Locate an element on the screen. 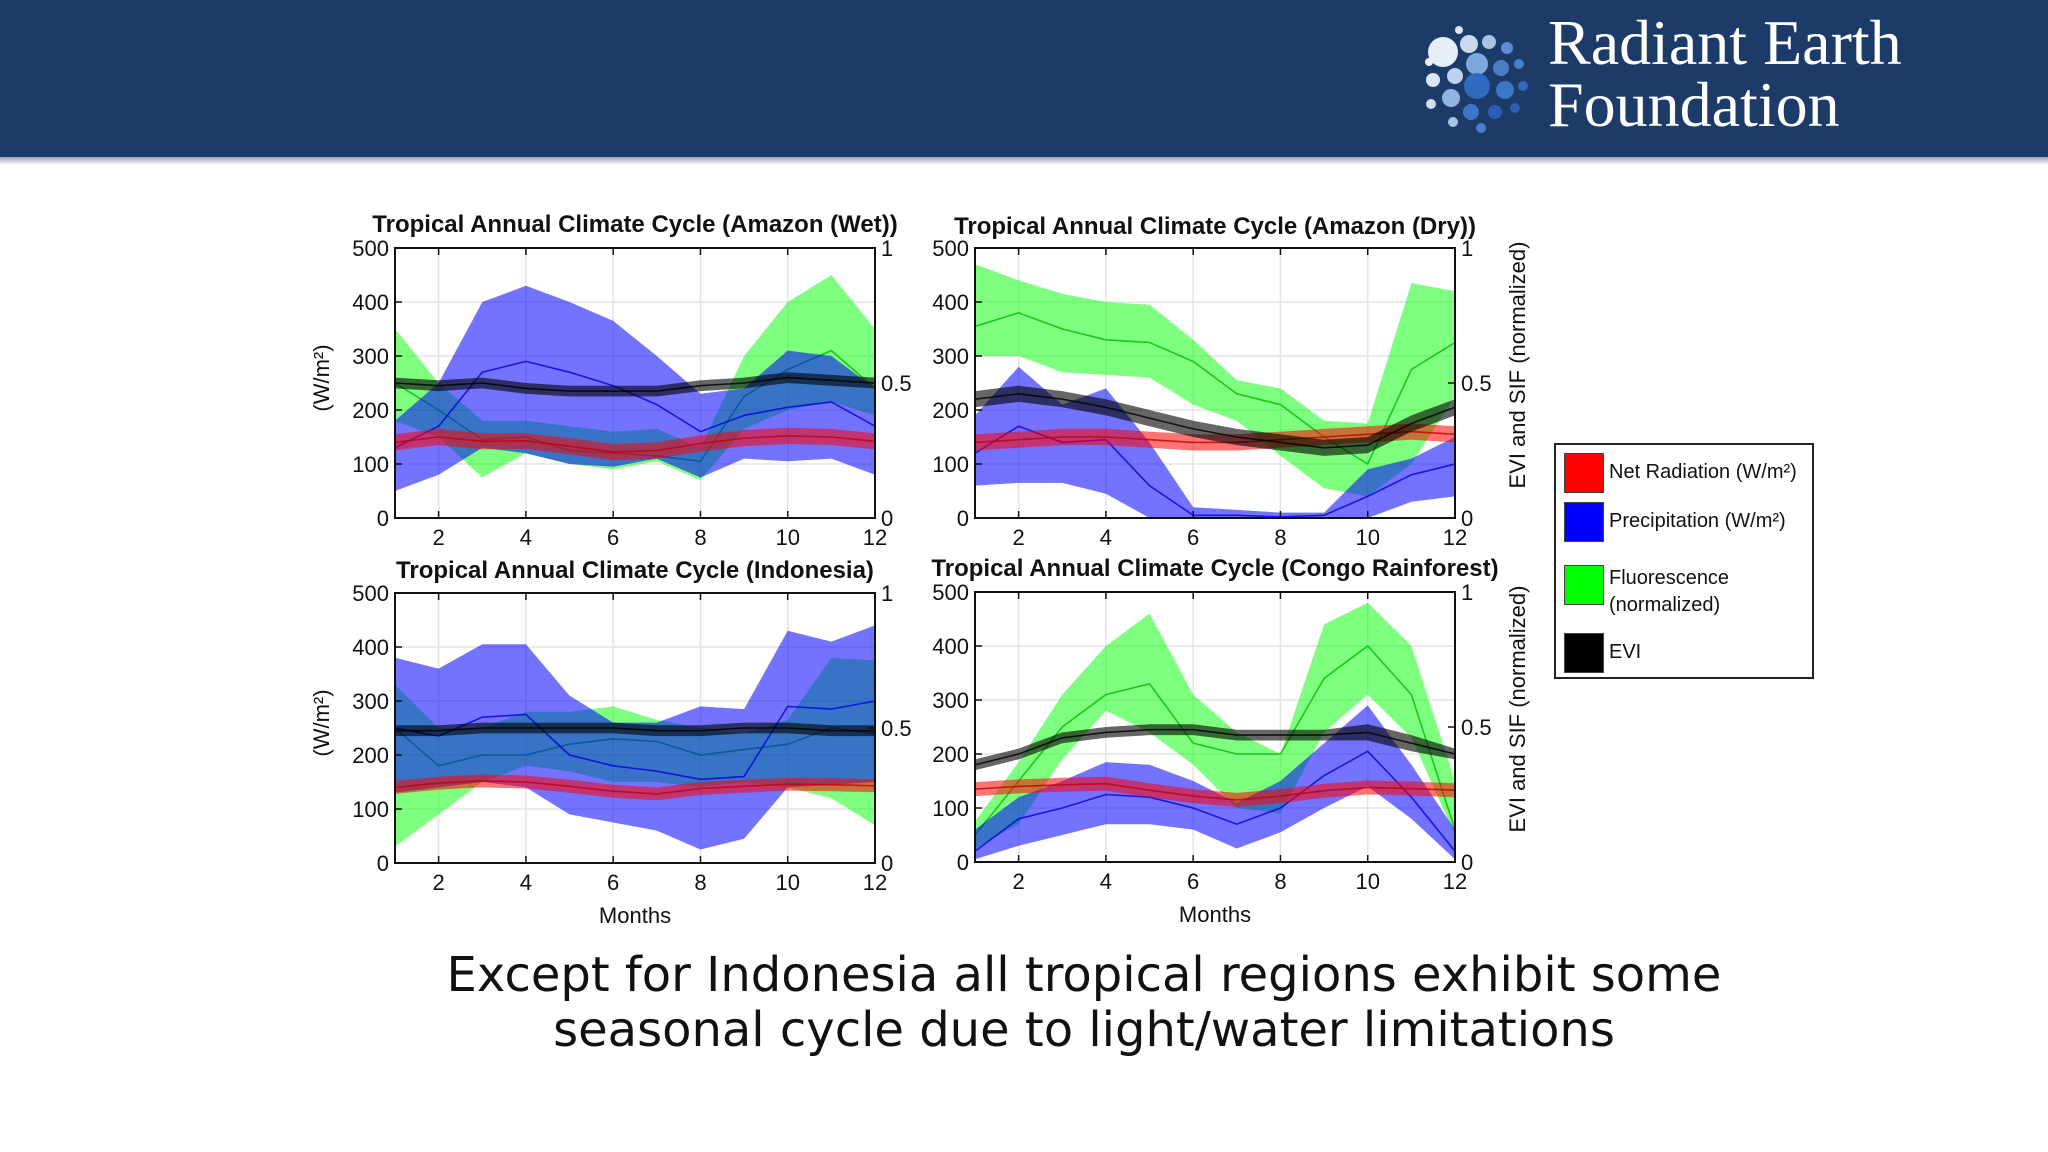  brand-line-2: Foundation is located at coordinates (1694, 104).